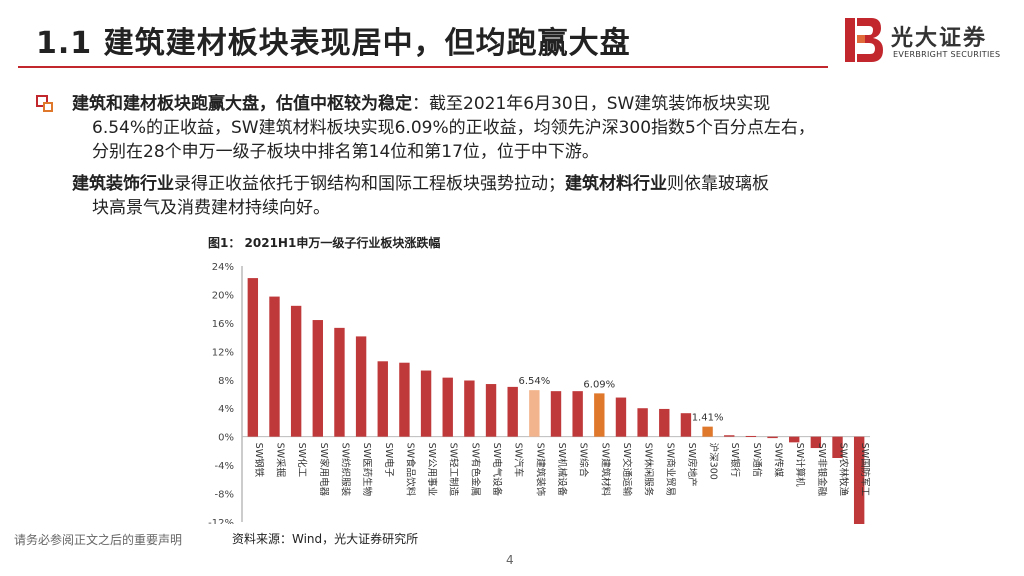 This screenshot has width=1024, height=576. What do you see at coordinates (224, 495) in the screenshot?
I see `y-tick-label: -8%` at bounding box center [224, 495].